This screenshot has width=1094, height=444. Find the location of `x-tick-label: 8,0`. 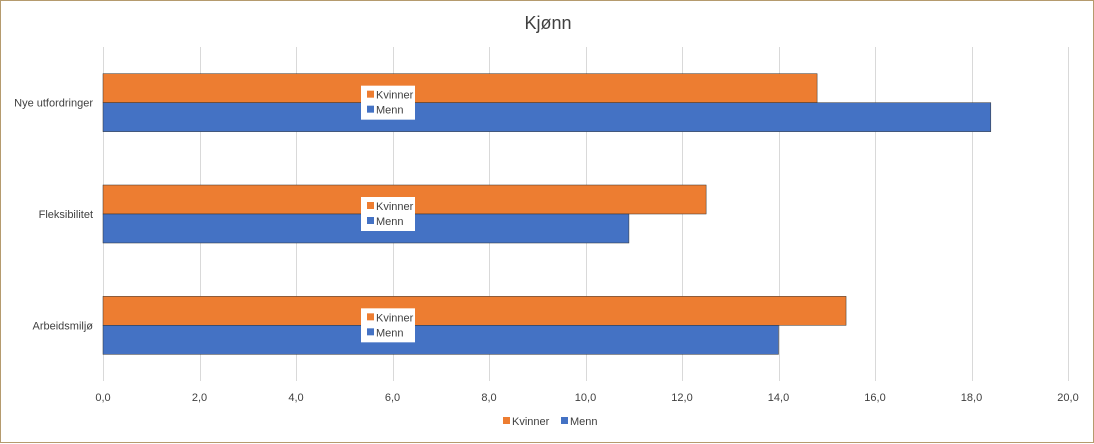

x-tick-label: 8,0 is located at coordinates (488, 398).